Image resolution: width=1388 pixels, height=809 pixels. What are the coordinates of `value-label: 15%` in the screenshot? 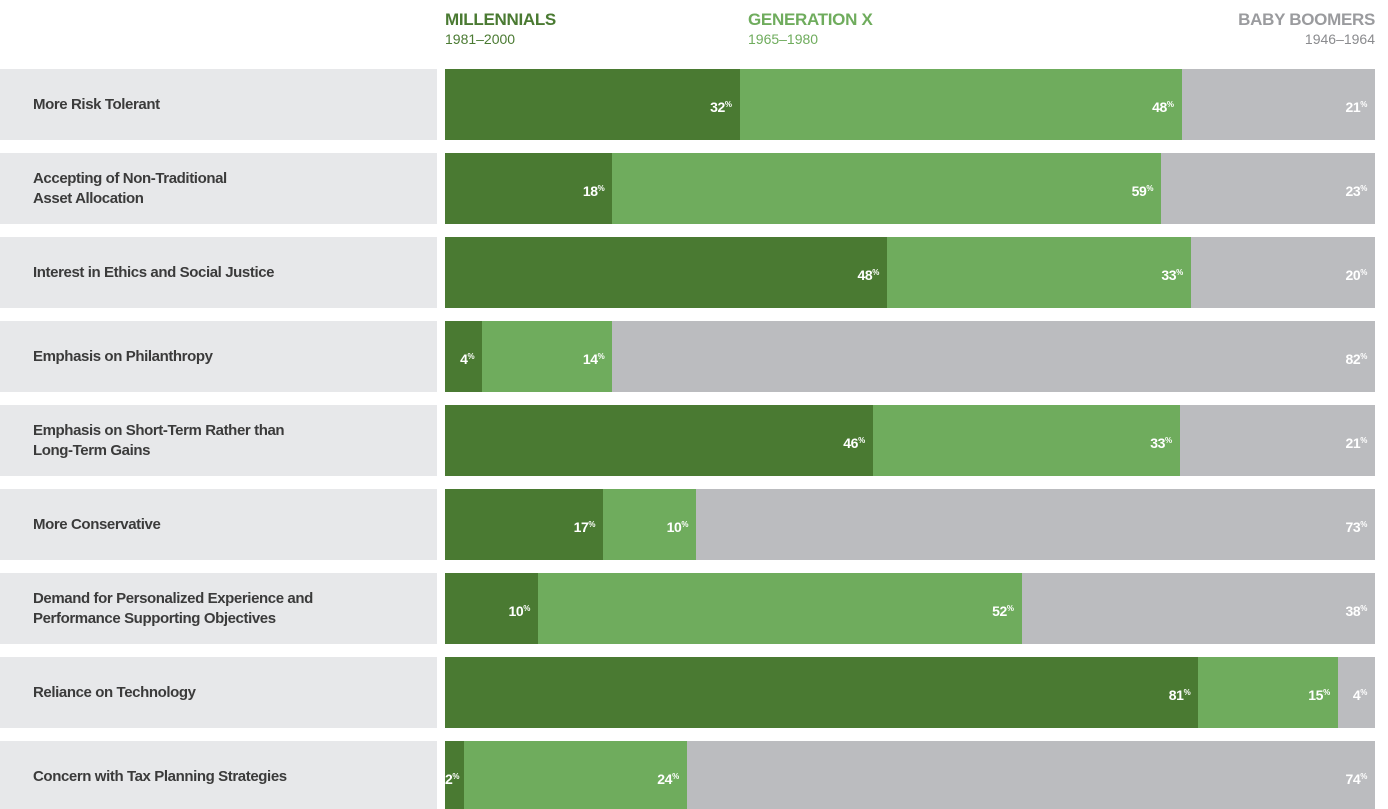 It's located at (1319, 695).